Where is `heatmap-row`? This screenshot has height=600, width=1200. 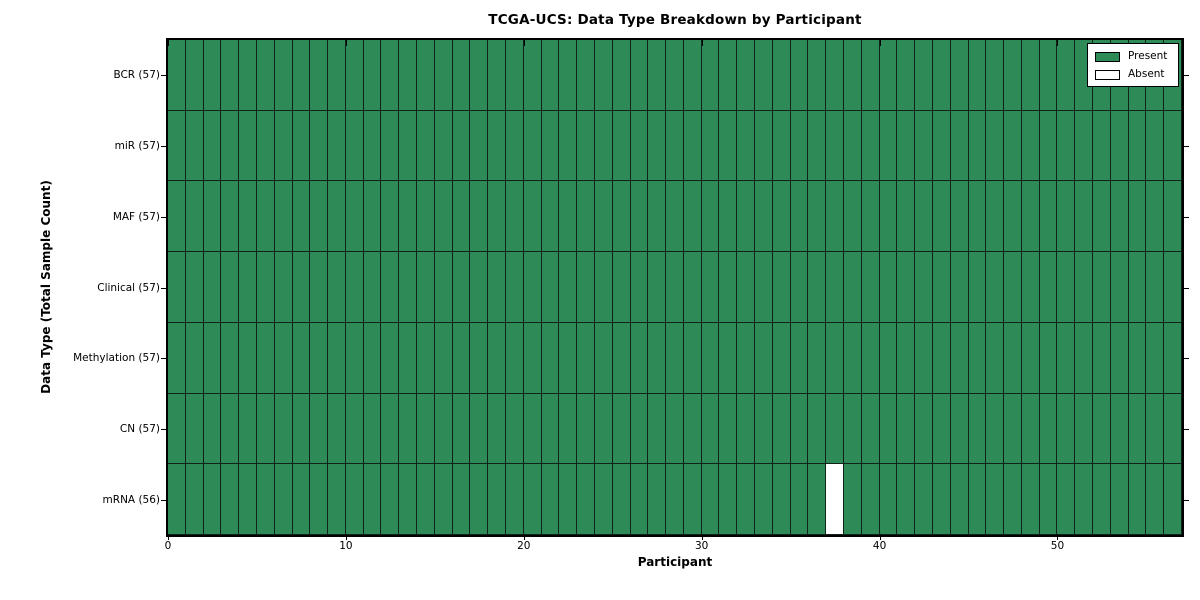 heatmap-row is located at coordinates (675, 287).